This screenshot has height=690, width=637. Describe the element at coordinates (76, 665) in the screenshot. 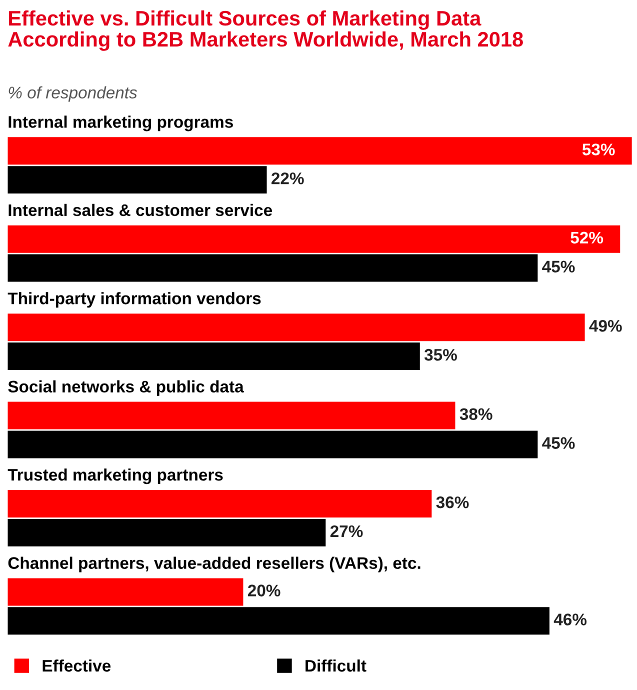

I see `legend-label: Effective` at that location.